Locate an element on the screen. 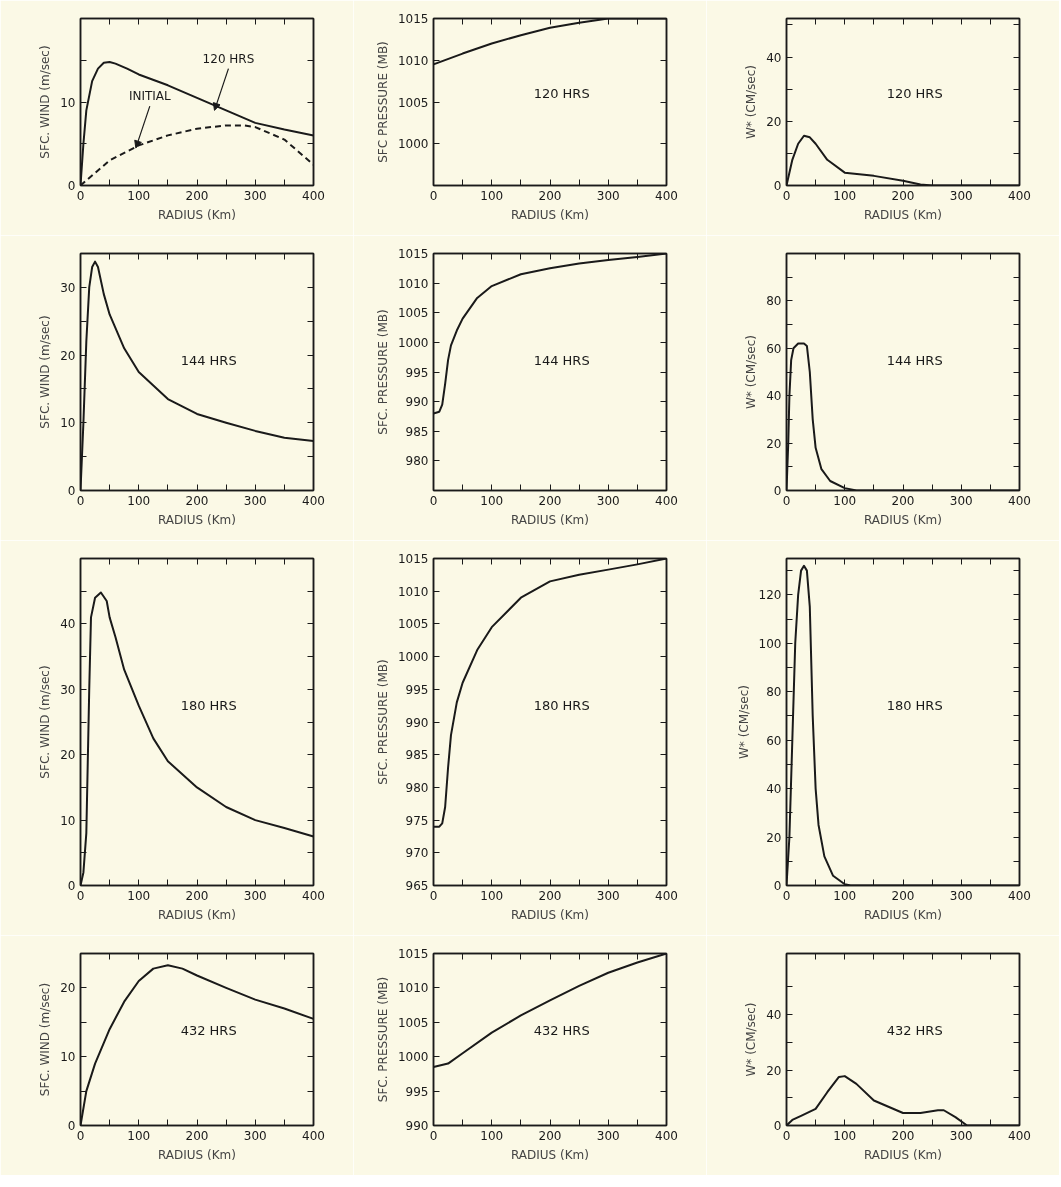 This screenshot has height=1187, width=1061. y-tick-label: 80 is located at coordinates (774, 301).